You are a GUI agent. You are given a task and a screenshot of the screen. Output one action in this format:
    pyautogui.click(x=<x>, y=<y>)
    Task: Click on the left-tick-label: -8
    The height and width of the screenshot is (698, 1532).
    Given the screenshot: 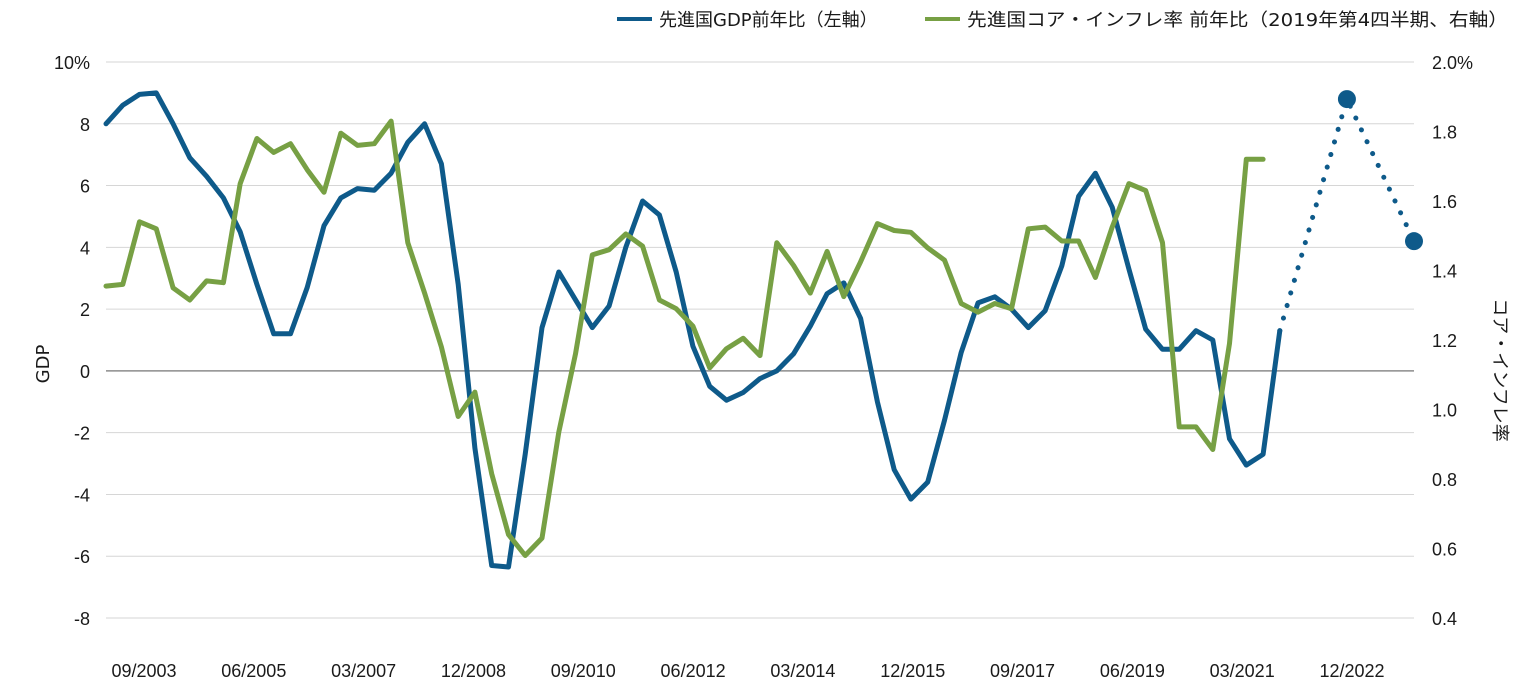 What is the action you would take?
    pyautogui.click(x=82, y=619)
    